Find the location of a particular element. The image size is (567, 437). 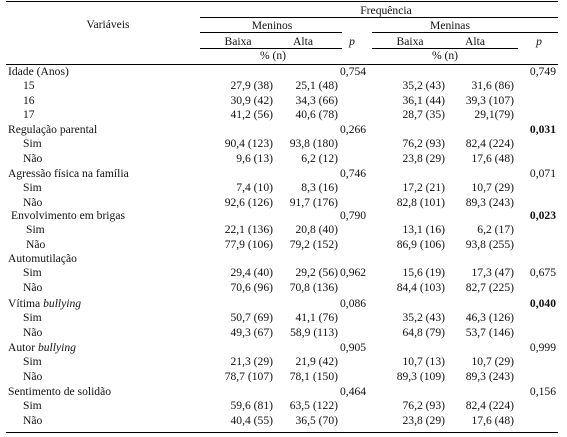

girls-low-value: 28,7 (35) is located at coordinates (423, 114).